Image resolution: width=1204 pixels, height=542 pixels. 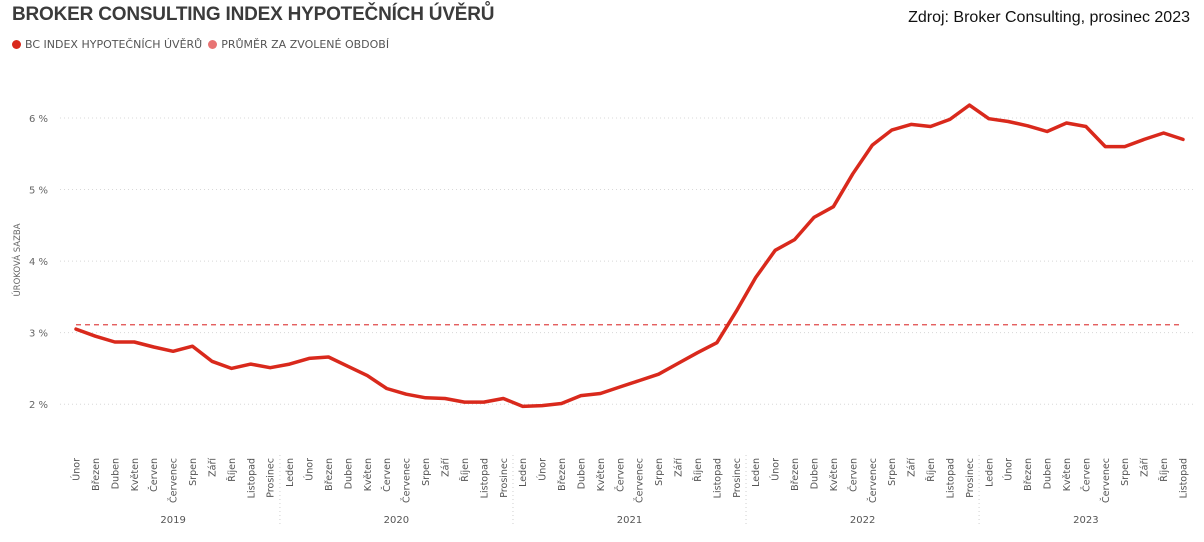 I want to click on y-tick-label: 6 %, so click(x=38, y=119).